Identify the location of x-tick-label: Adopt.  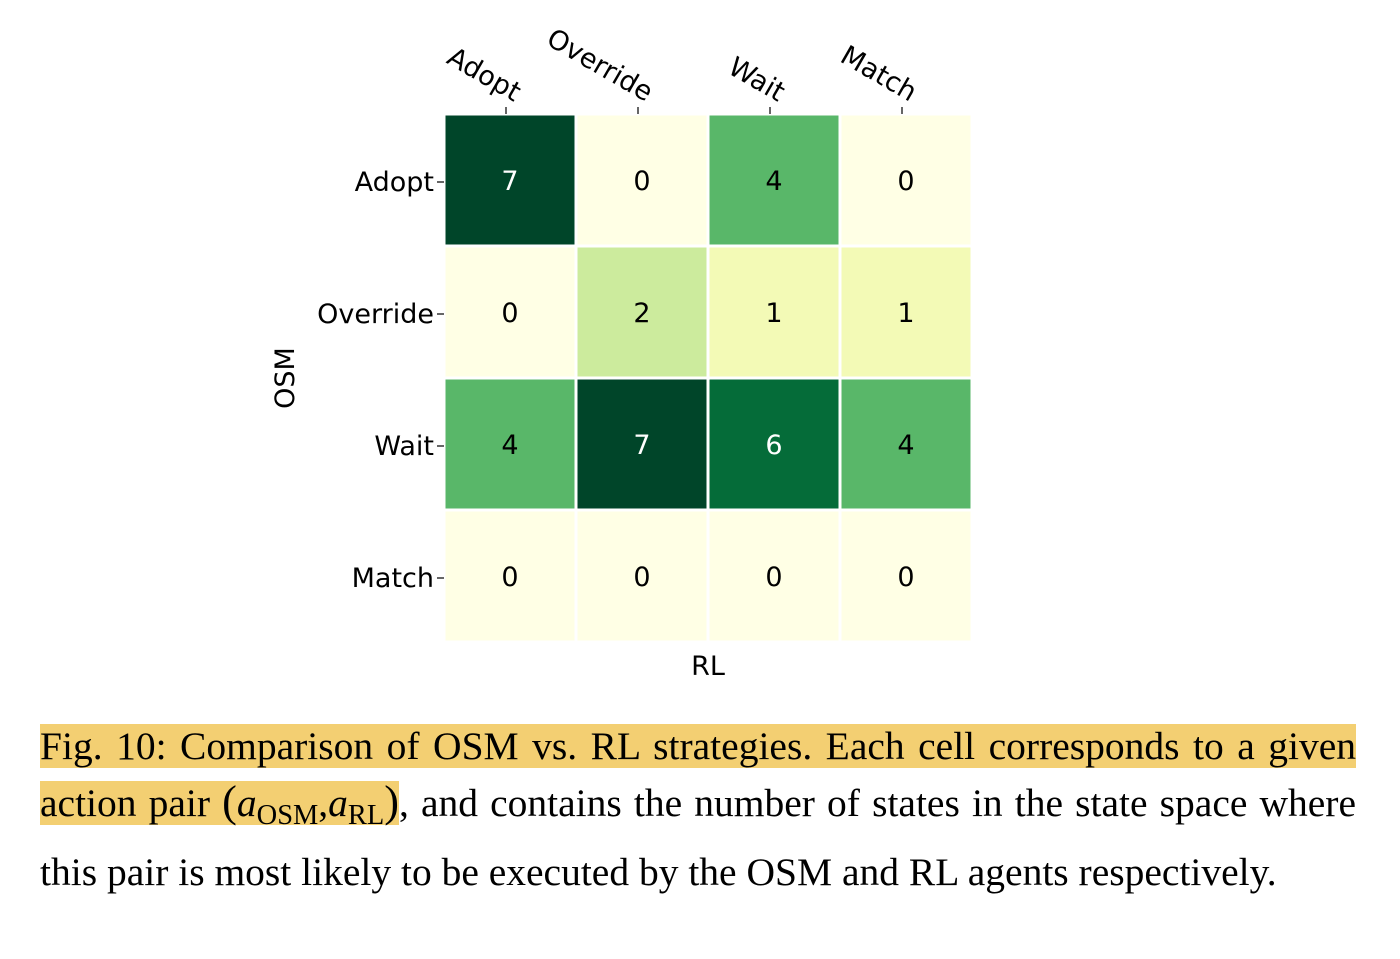
(484, 75).